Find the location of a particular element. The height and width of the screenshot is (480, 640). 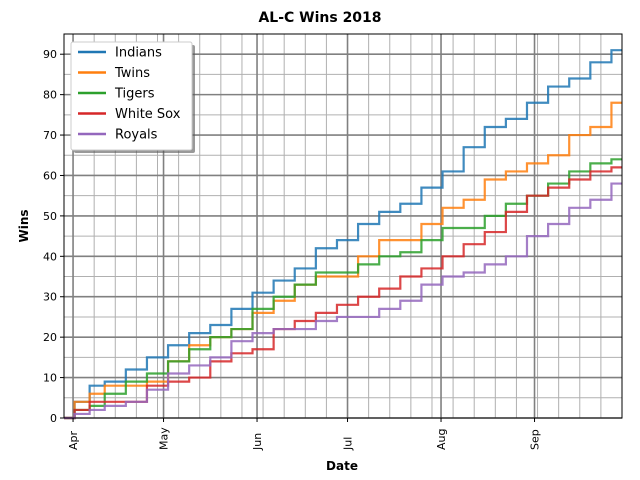

legend-label: White Sox is located at coordinates (148, 114).